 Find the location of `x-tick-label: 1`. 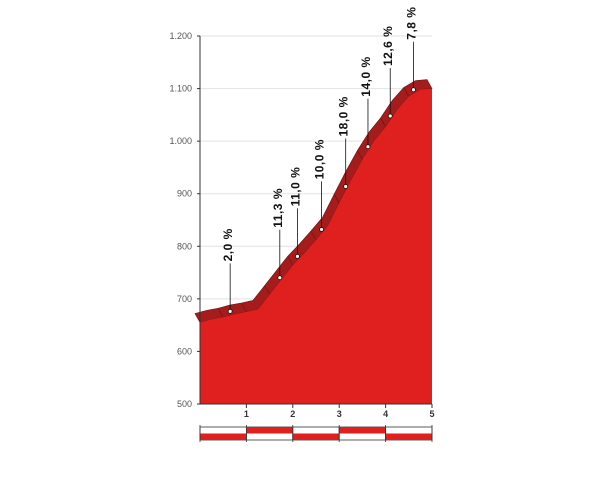

x-tick-label: 1 is located at coordinates (246, 414).